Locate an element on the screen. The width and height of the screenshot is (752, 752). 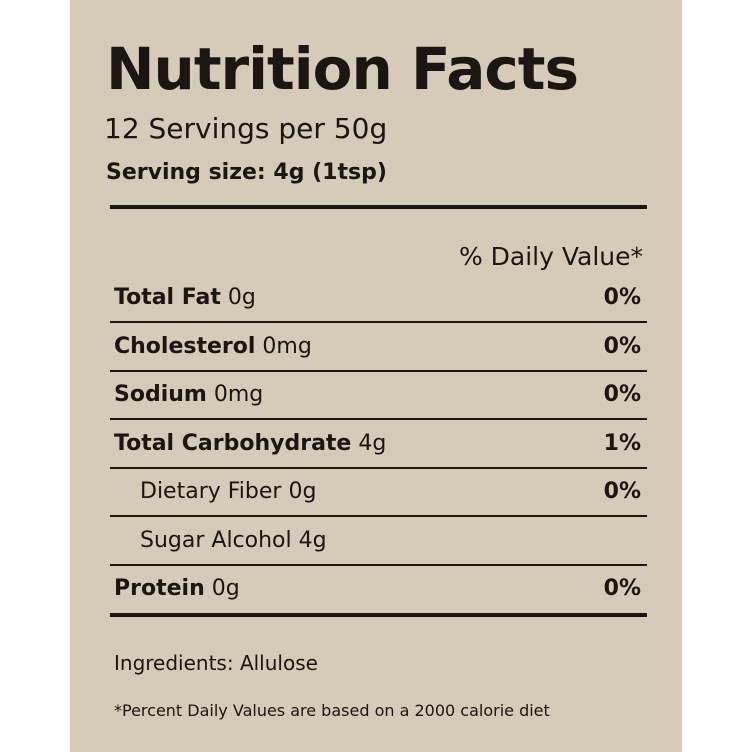
nutrient-label: Total Carbohydrate 4g is located at coordinates (250, 444).